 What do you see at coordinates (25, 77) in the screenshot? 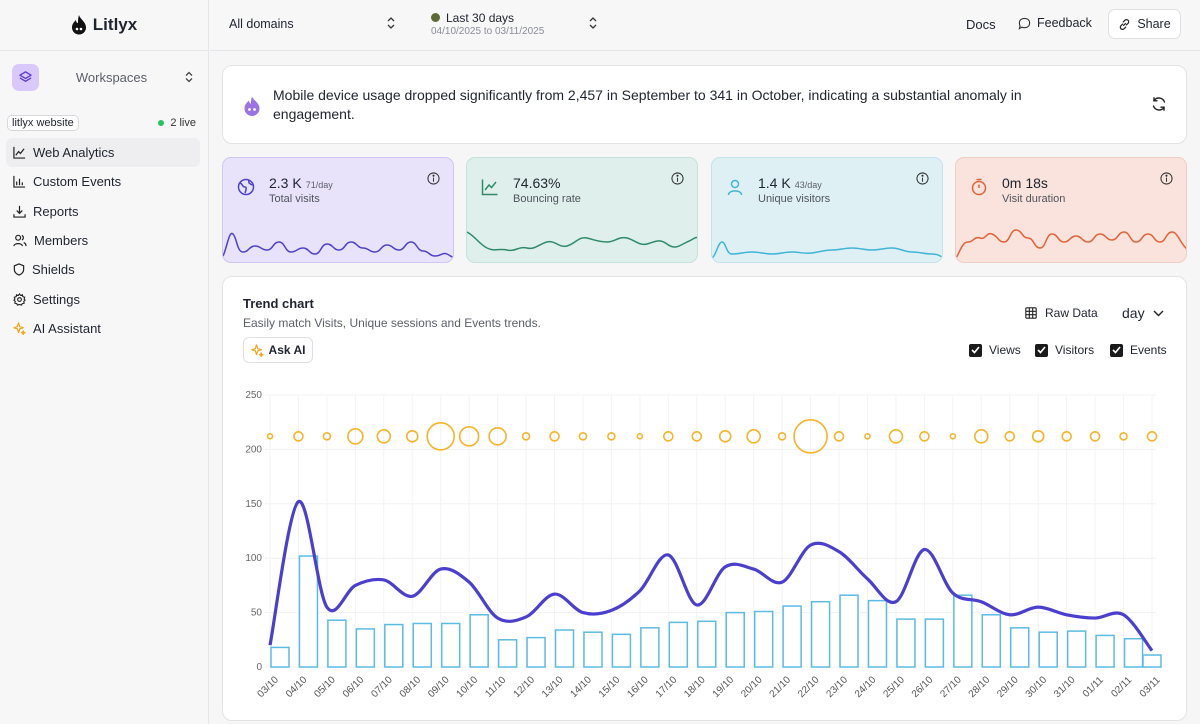
I see `layers-icon` at bounding box center [25, 77].